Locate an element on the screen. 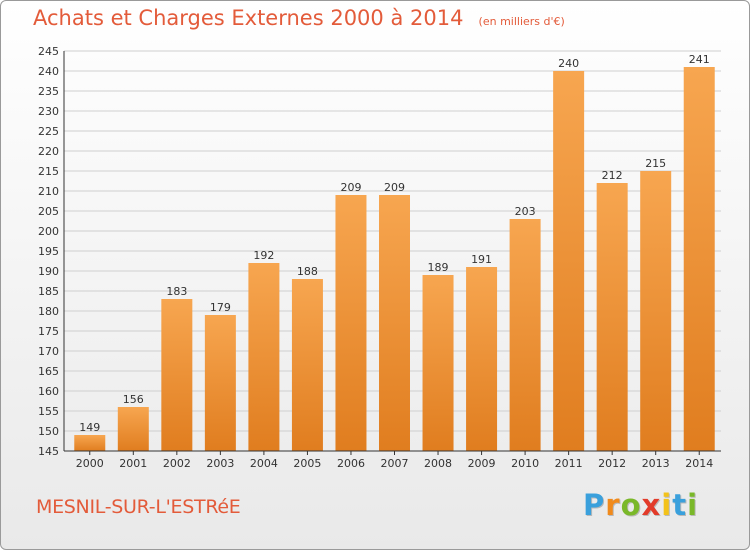 Image resolution: width=750 pixels, height=550 pixels. logo-letter: o is located at coordinates (631, 505).